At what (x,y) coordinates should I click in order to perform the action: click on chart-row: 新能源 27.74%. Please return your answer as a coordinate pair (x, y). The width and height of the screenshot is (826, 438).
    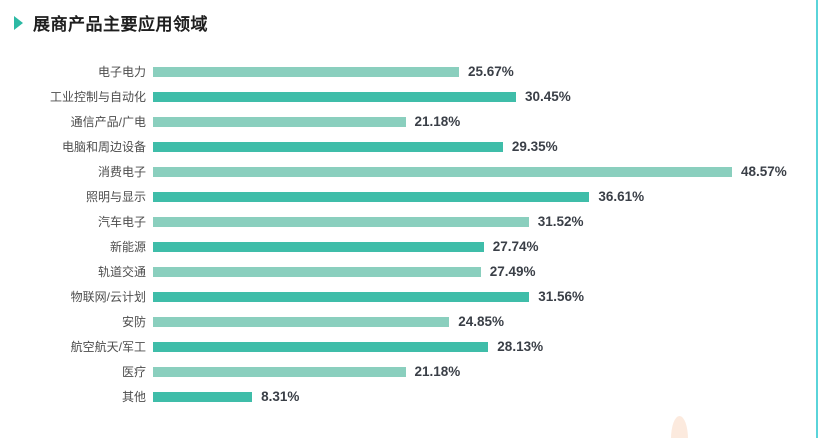
    Looking at the image, I should click on (400, 246).